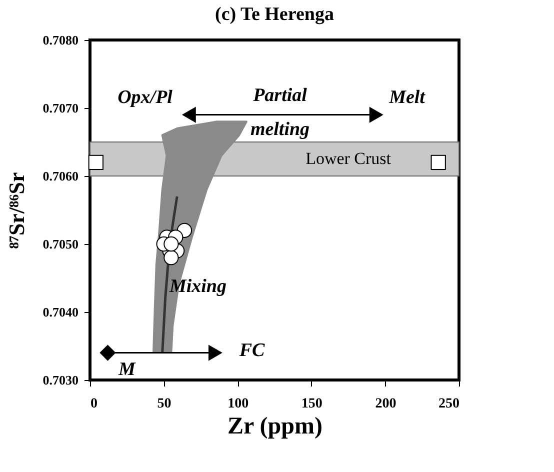 This screenshot has height=472, width=554. I want to click on x-tick-label: 150, so click(311, 404).